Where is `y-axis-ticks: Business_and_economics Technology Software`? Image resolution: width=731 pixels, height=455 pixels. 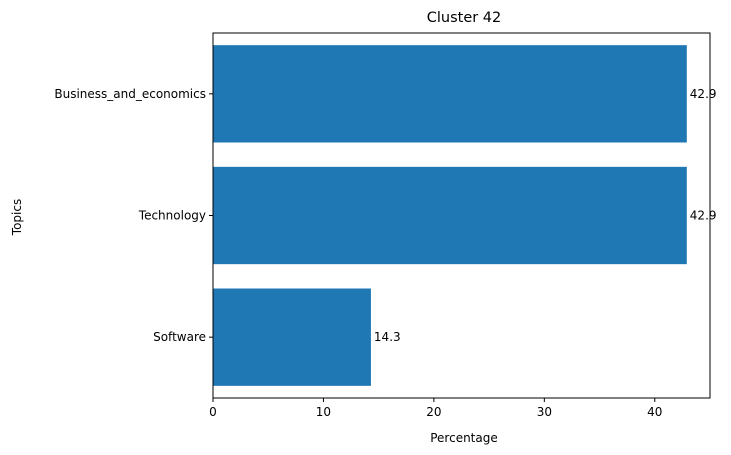 y-axis-ticks: Business_and_economics Technology Software is located at coordinates (133, 215).